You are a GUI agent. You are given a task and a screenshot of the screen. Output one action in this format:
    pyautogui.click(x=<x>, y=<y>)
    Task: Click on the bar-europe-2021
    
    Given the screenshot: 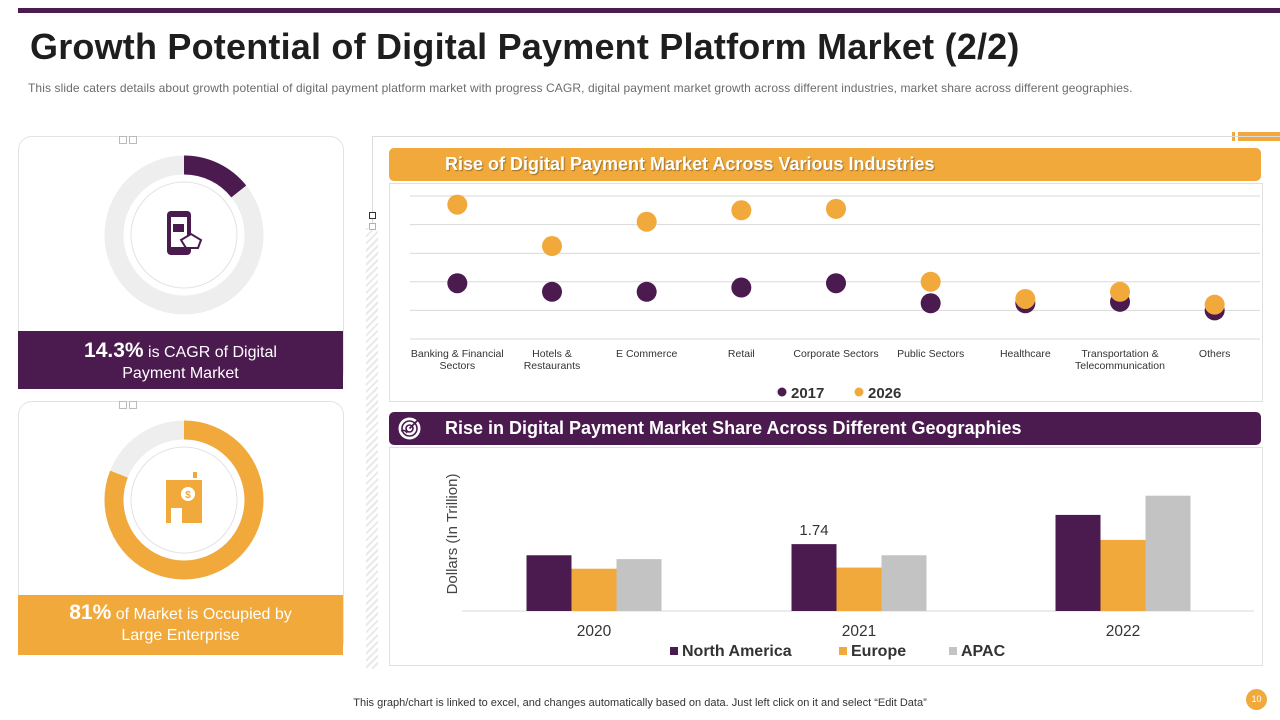 What is the action you would take?
    pyautogui.click(x=859, y=589)
    